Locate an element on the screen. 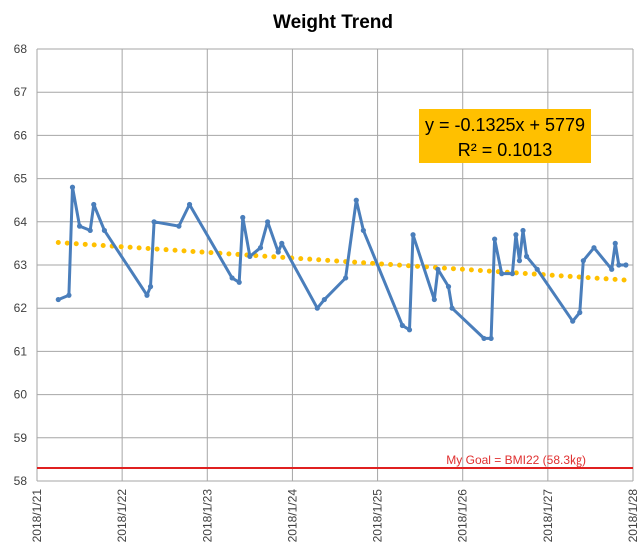 The height and width of the screenshot is (556, 640). goal-line-group: My Goal = BMI22 (58.3㎏) is located at coordinates (335, 461).